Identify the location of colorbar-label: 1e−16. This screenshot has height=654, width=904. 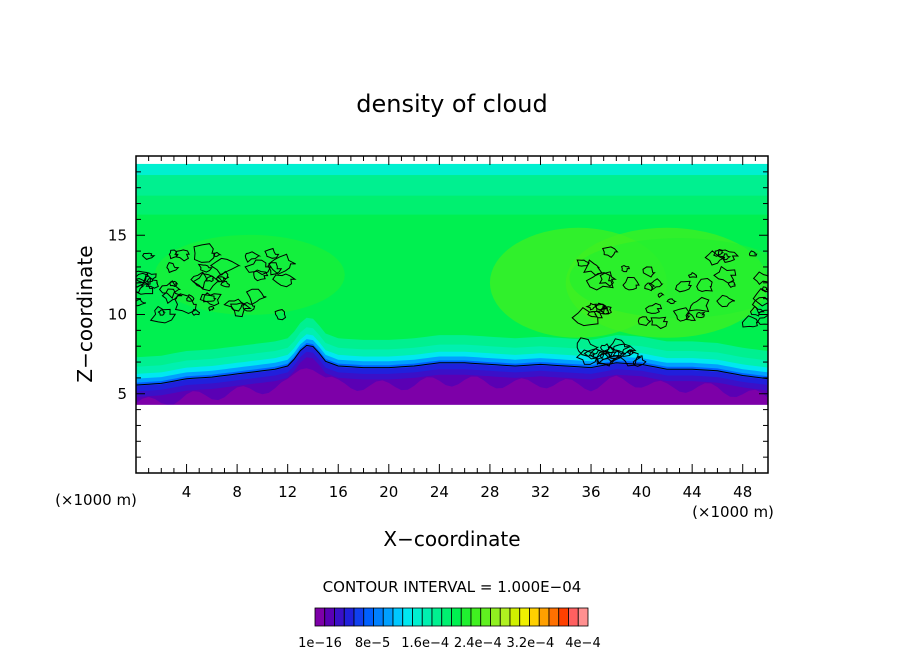
(320, 643).